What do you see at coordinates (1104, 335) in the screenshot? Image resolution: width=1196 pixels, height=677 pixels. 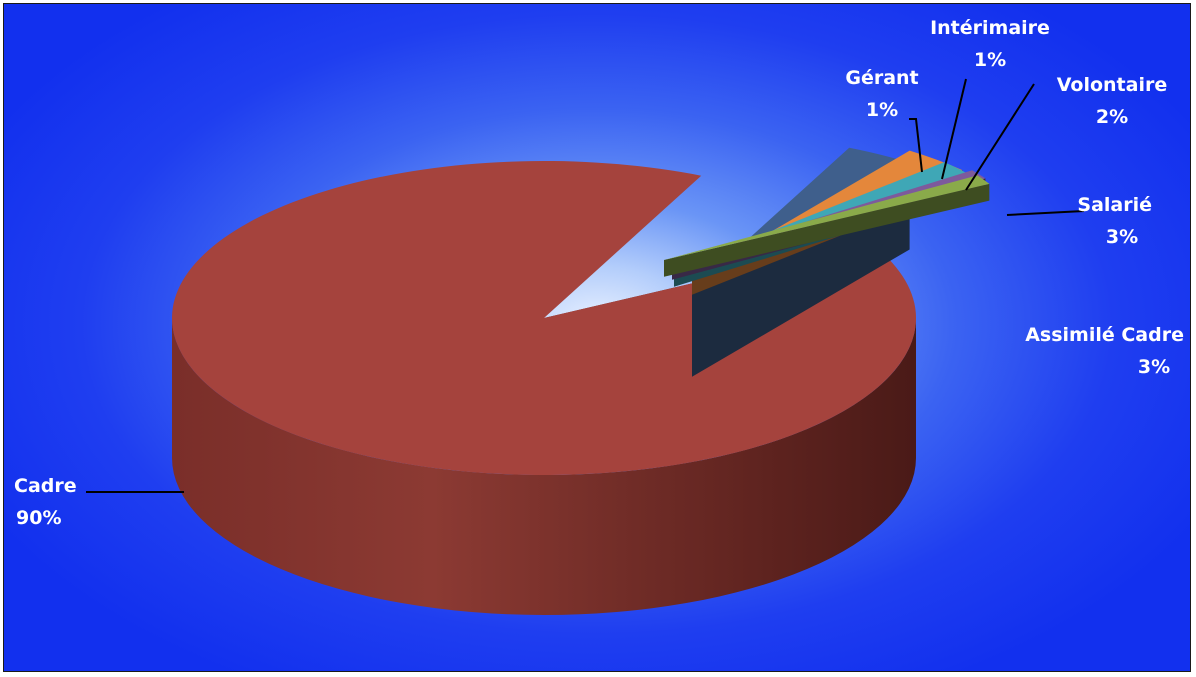 I see `slice-category-label: Assimilé Cadre` at bounding box center [1104, 335].